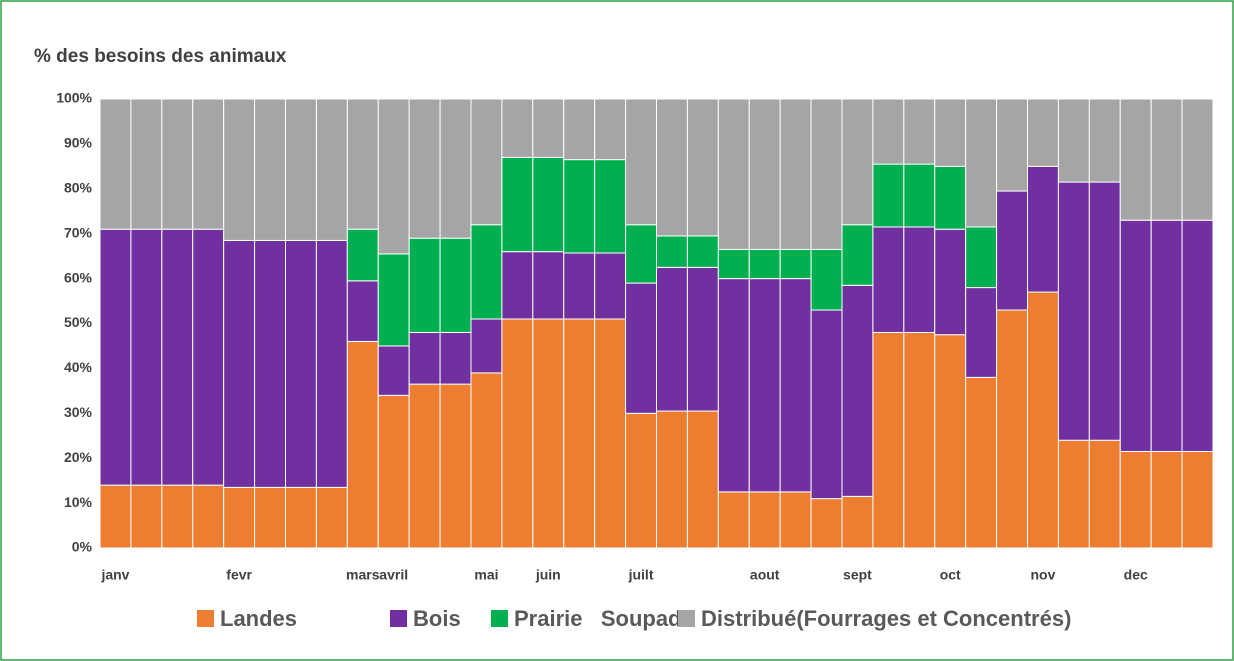 Image resolution: width=1234 pixels, height=661 pixels. What do you see at coordinates (78, 277) in the screenshot?
I see `y-tick-label: 60%` at bounding box center [78, 277].